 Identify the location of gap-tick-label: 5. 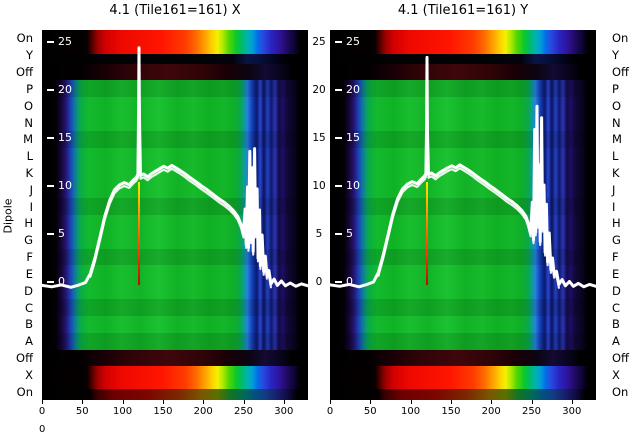
(319, 233).